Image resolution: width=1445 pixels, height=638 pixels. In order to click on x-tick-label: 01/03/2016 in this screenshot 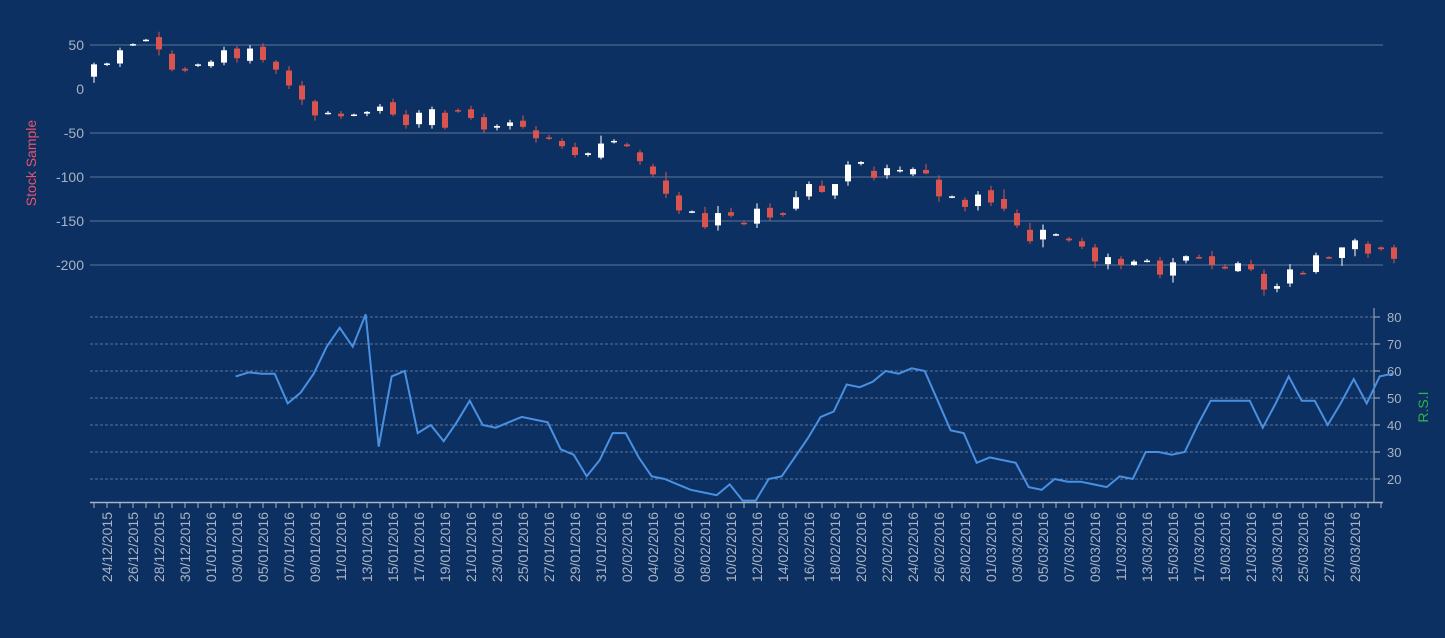, I will do `click(991, 547)`.